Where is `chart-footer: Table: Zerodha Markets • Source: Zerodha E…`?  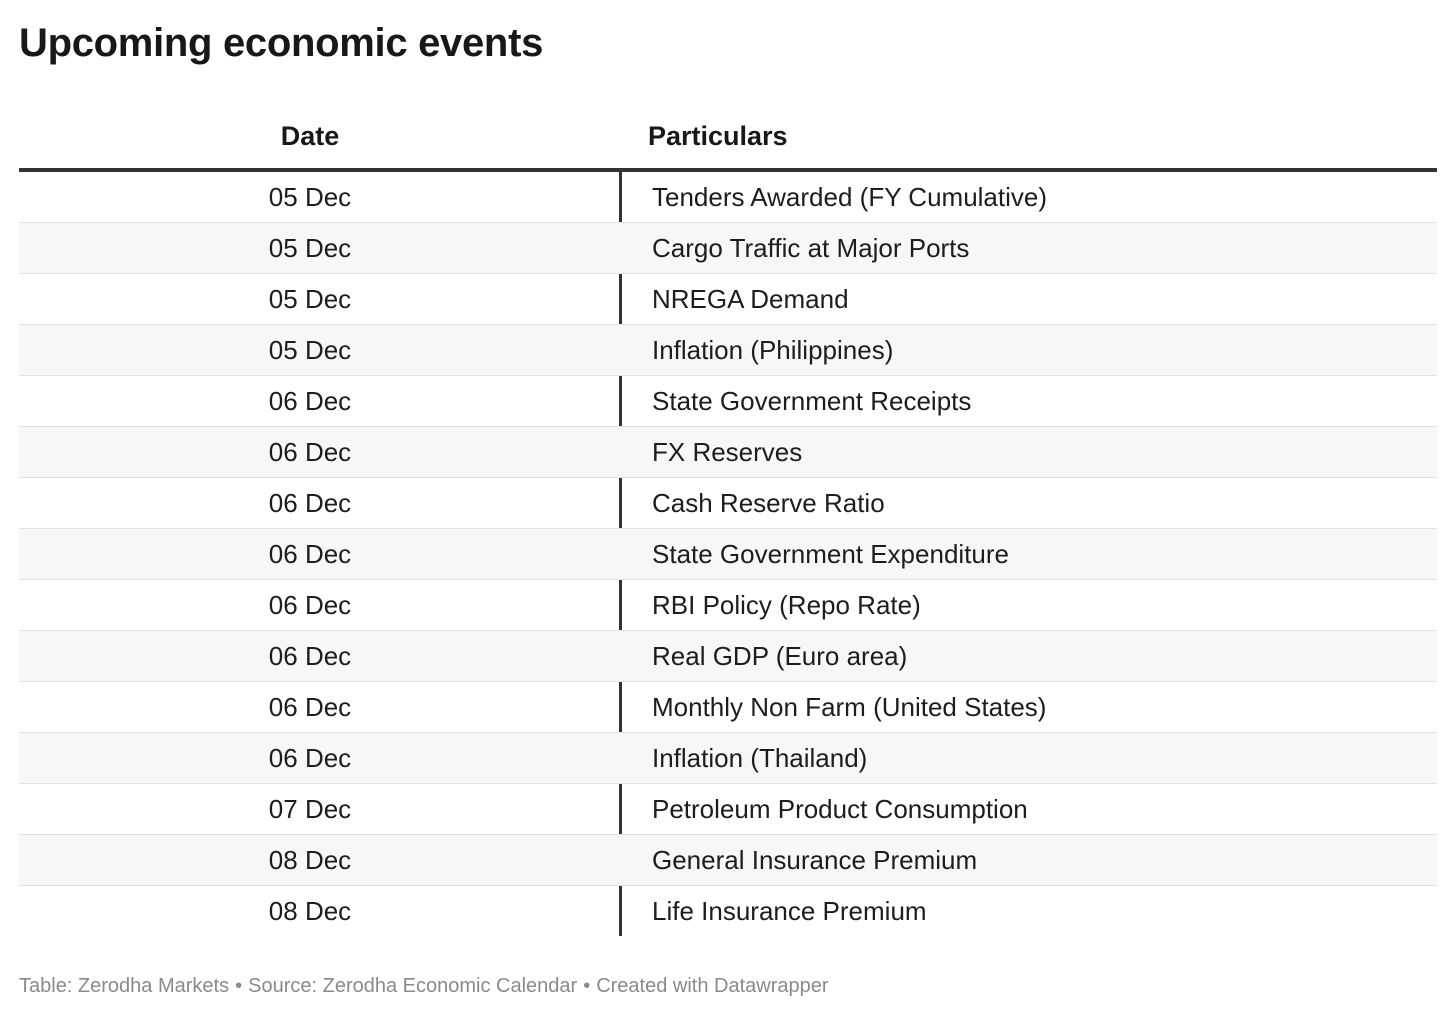
chart-footer: Table: Zerodha Markets • Source: Zerodha E… is located at coordinates (424, 986).